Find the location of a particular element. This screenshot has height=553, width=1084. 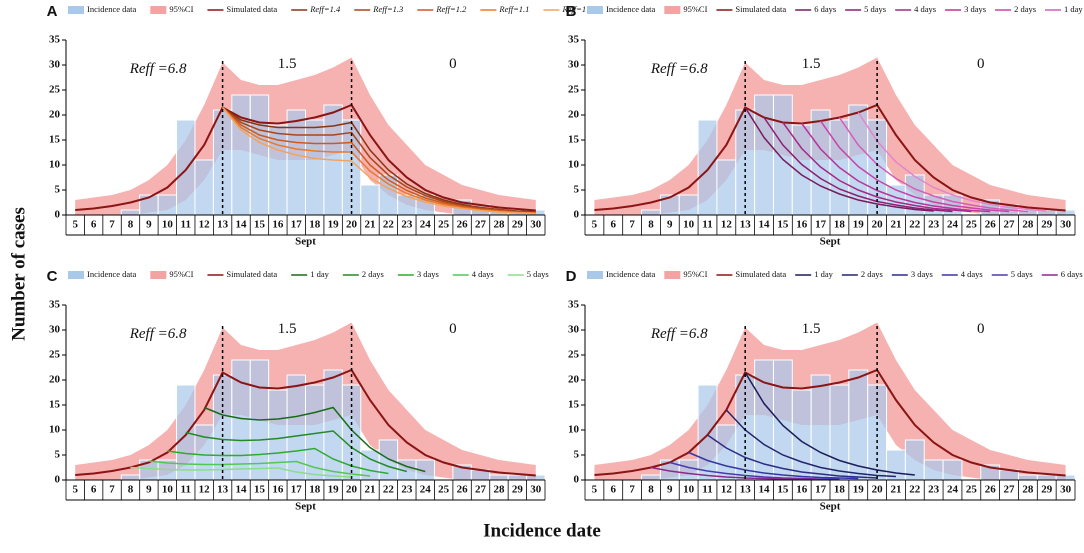

legend-label: Reff=1 is located at coordinates (573, 9).